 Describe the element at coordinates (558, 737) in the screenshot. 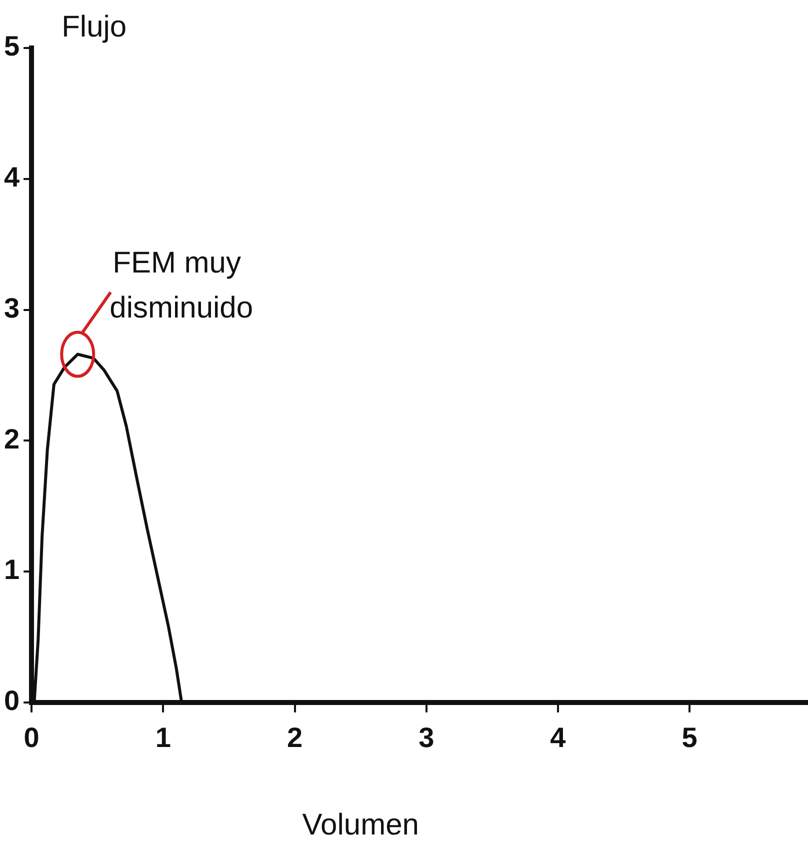

I see `x-tick-label: 4` at that location.